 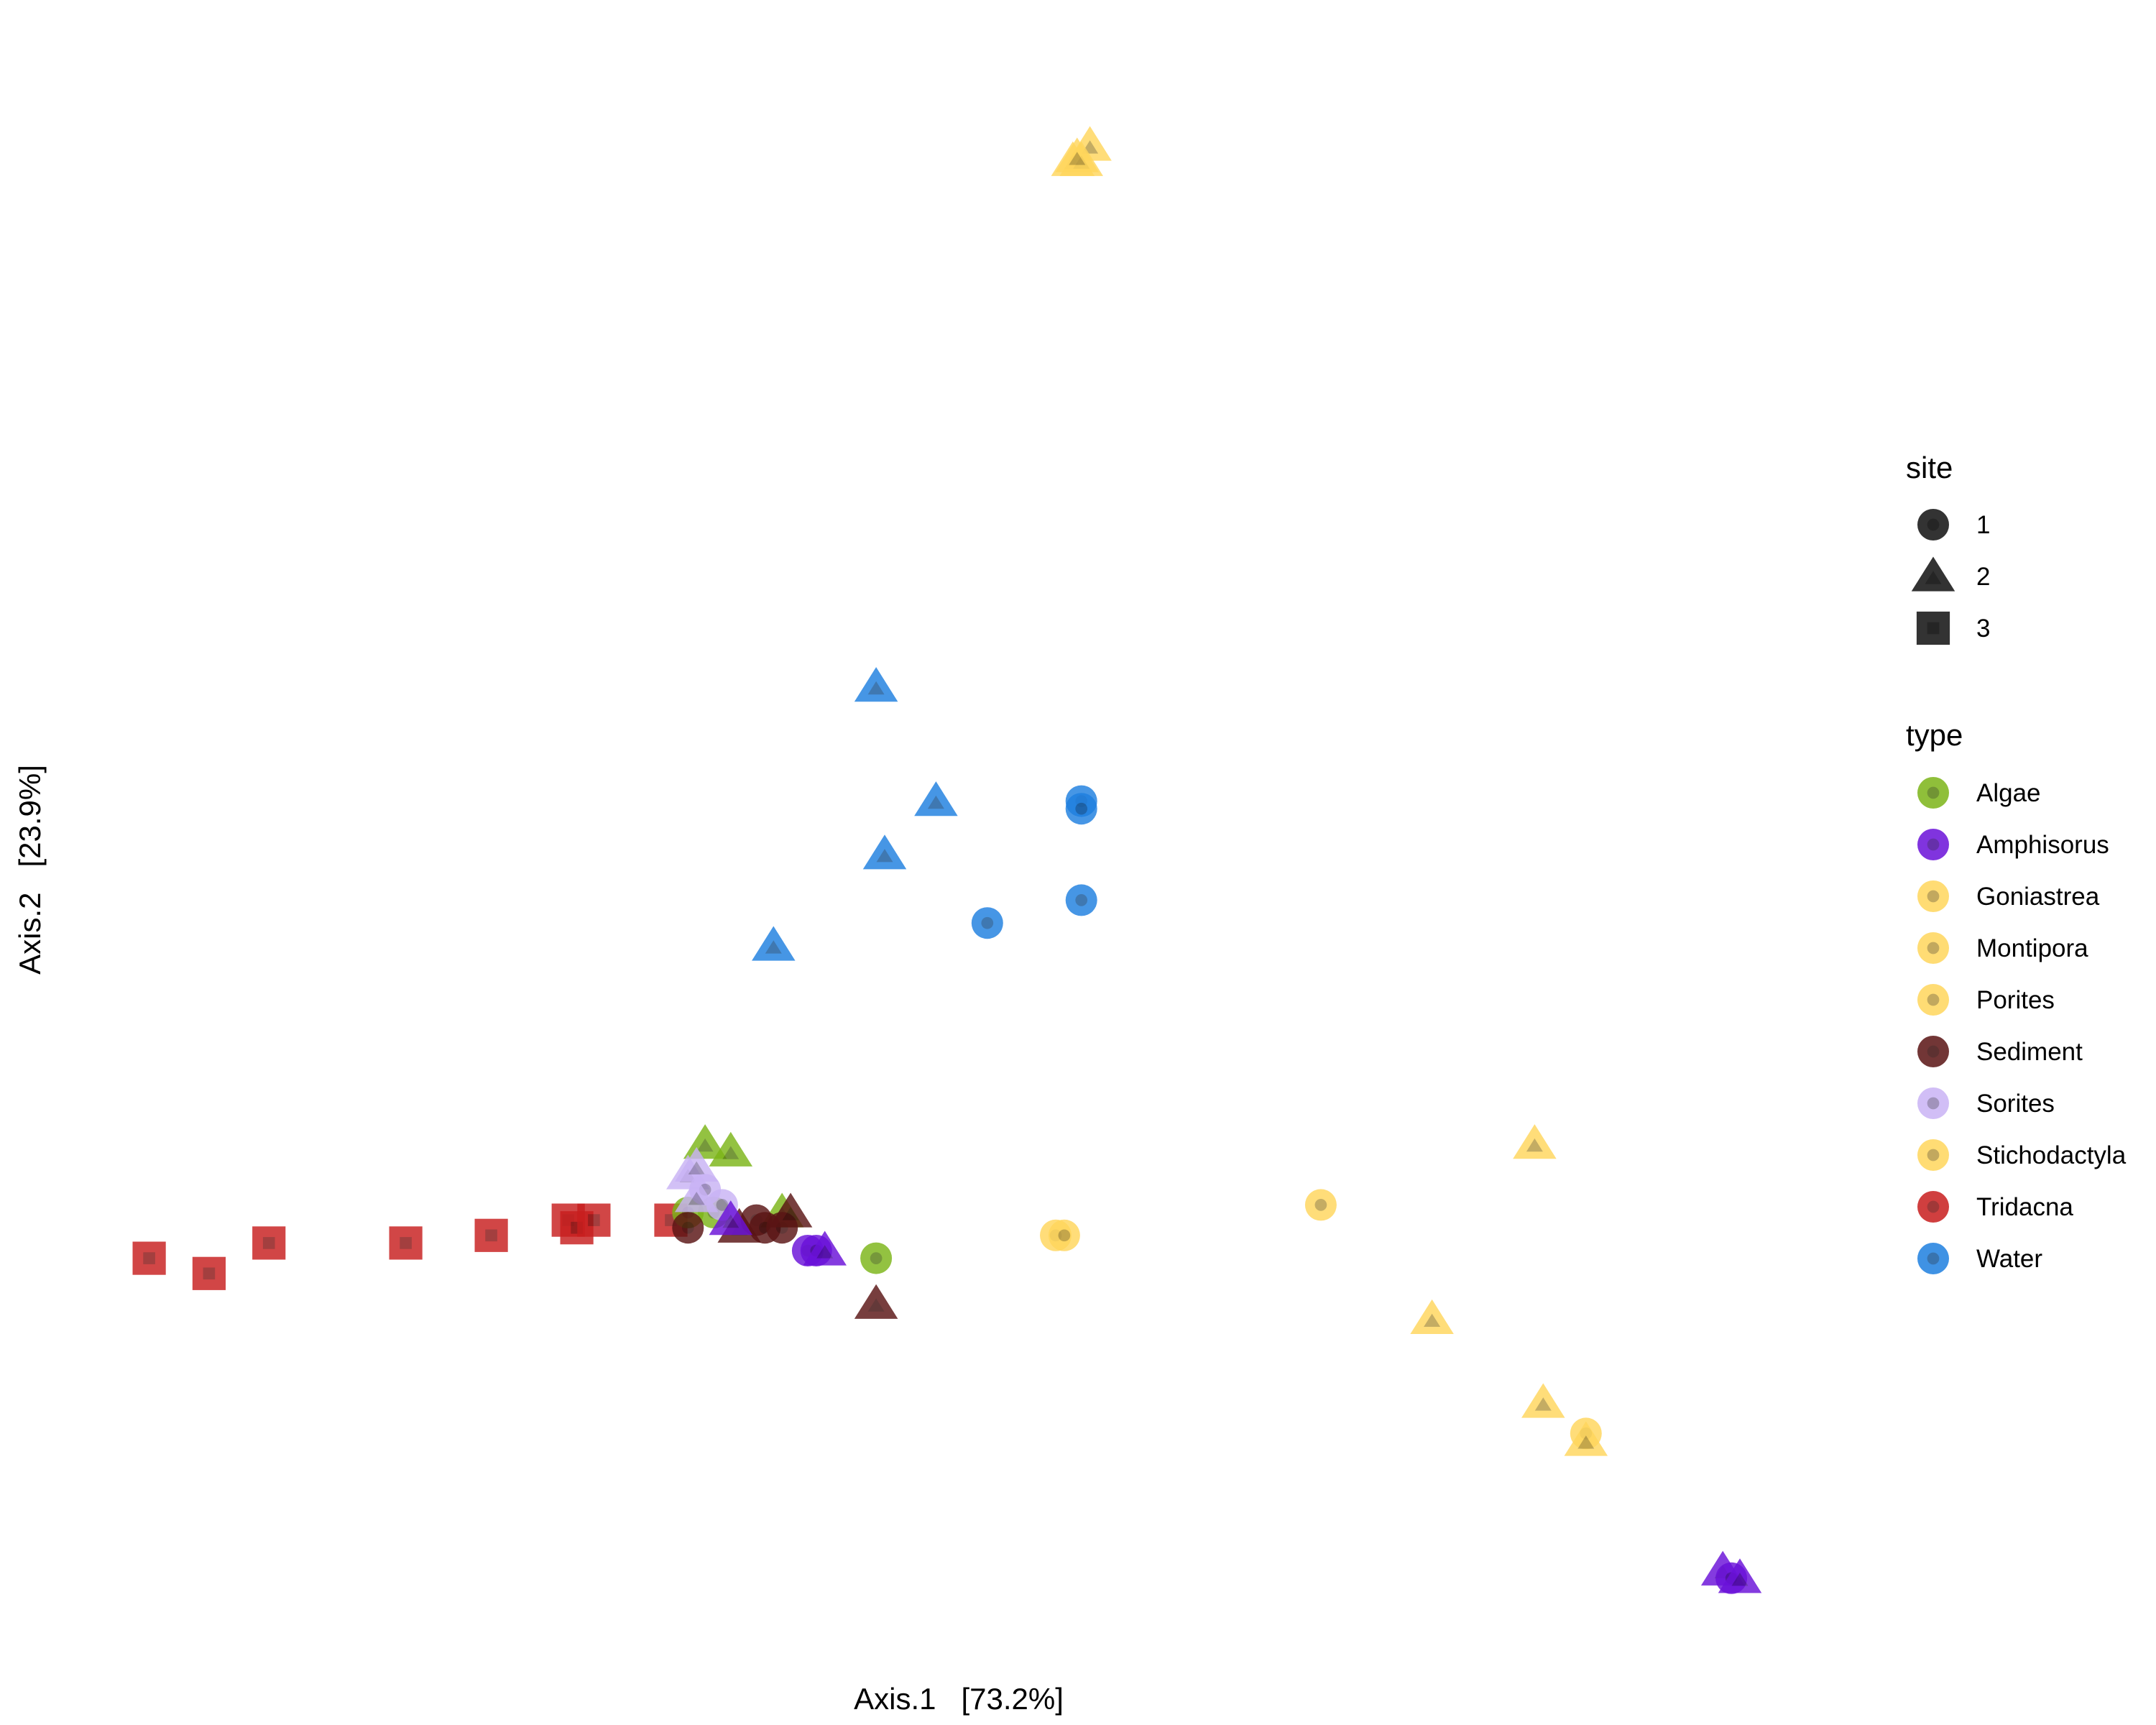 I want to click on y-axis-title: Axis.2 [23.9%], so click(x=30, y=870).